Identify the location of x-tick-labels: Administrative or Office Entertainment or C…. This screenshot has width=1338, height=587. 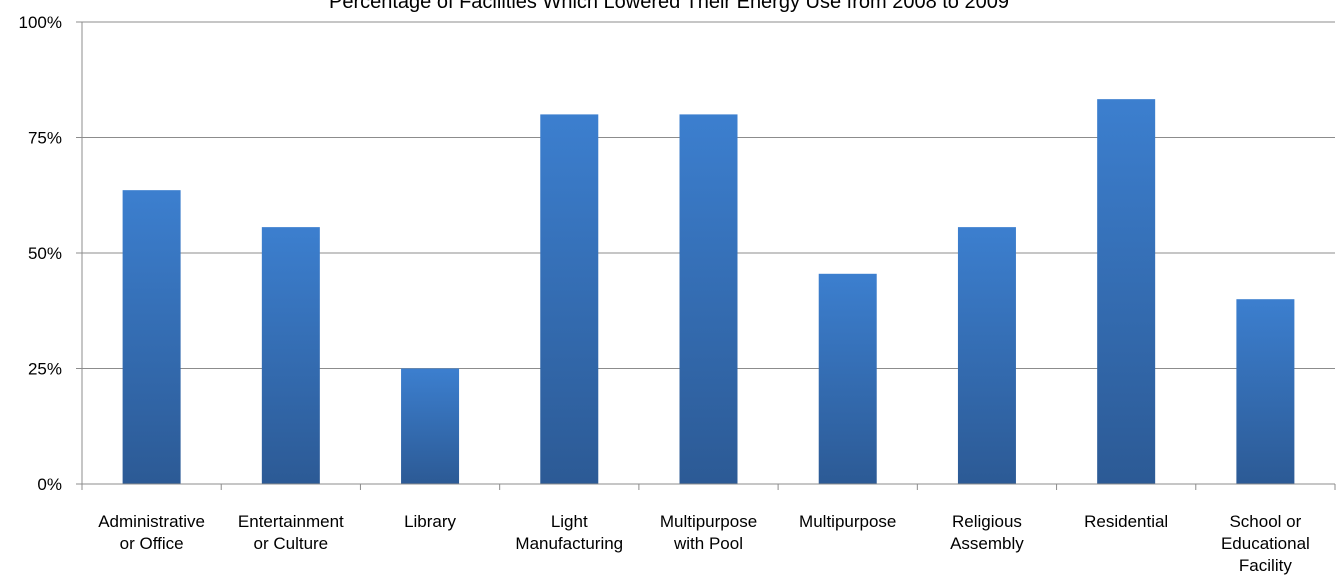
(704, 543).